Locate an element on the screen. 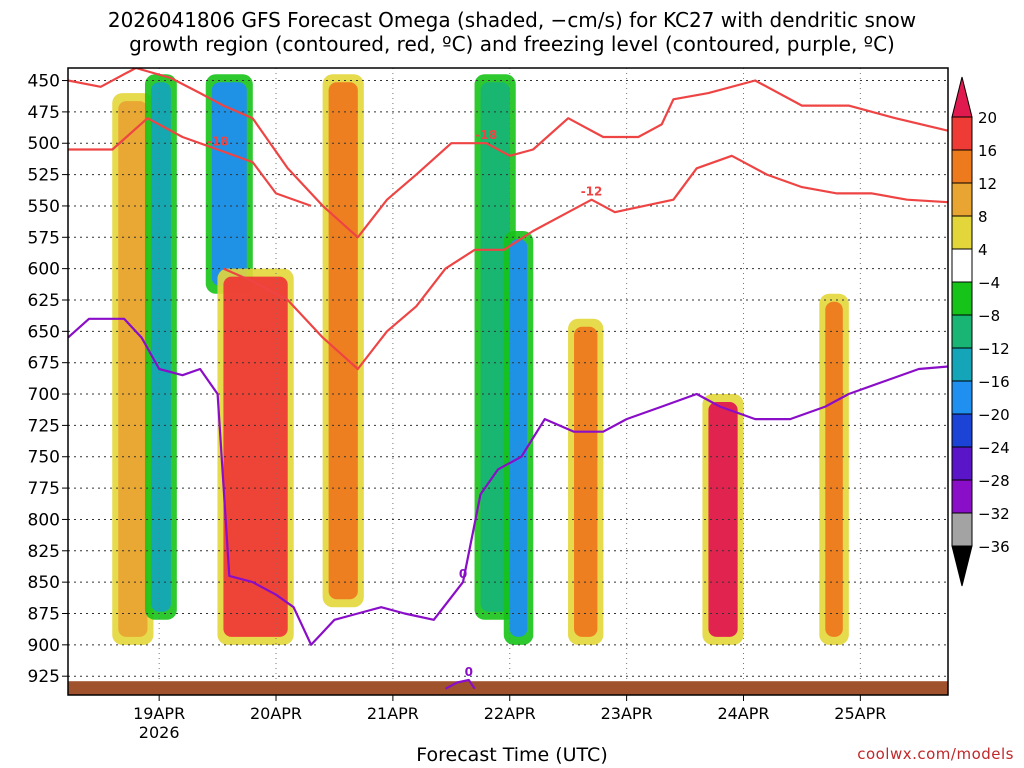 Image resolution: width=1024 pixels, height=768 pixels. colorbar-label: −8 is located at coordinates (989, 316).